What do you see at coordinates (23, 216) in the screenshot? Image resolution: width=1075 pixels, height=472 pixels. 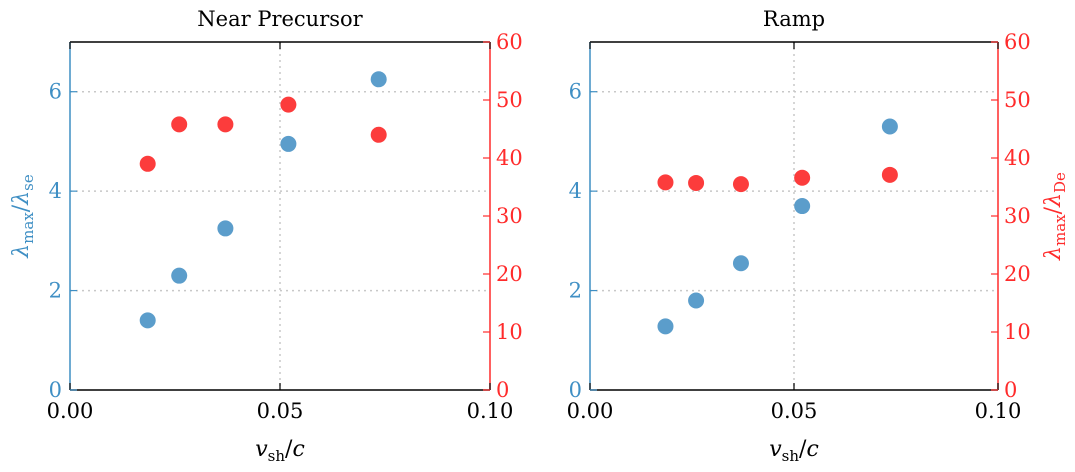 I see `y-left-axis-label: λmax​/λse​` at bounding box center [23, 216].